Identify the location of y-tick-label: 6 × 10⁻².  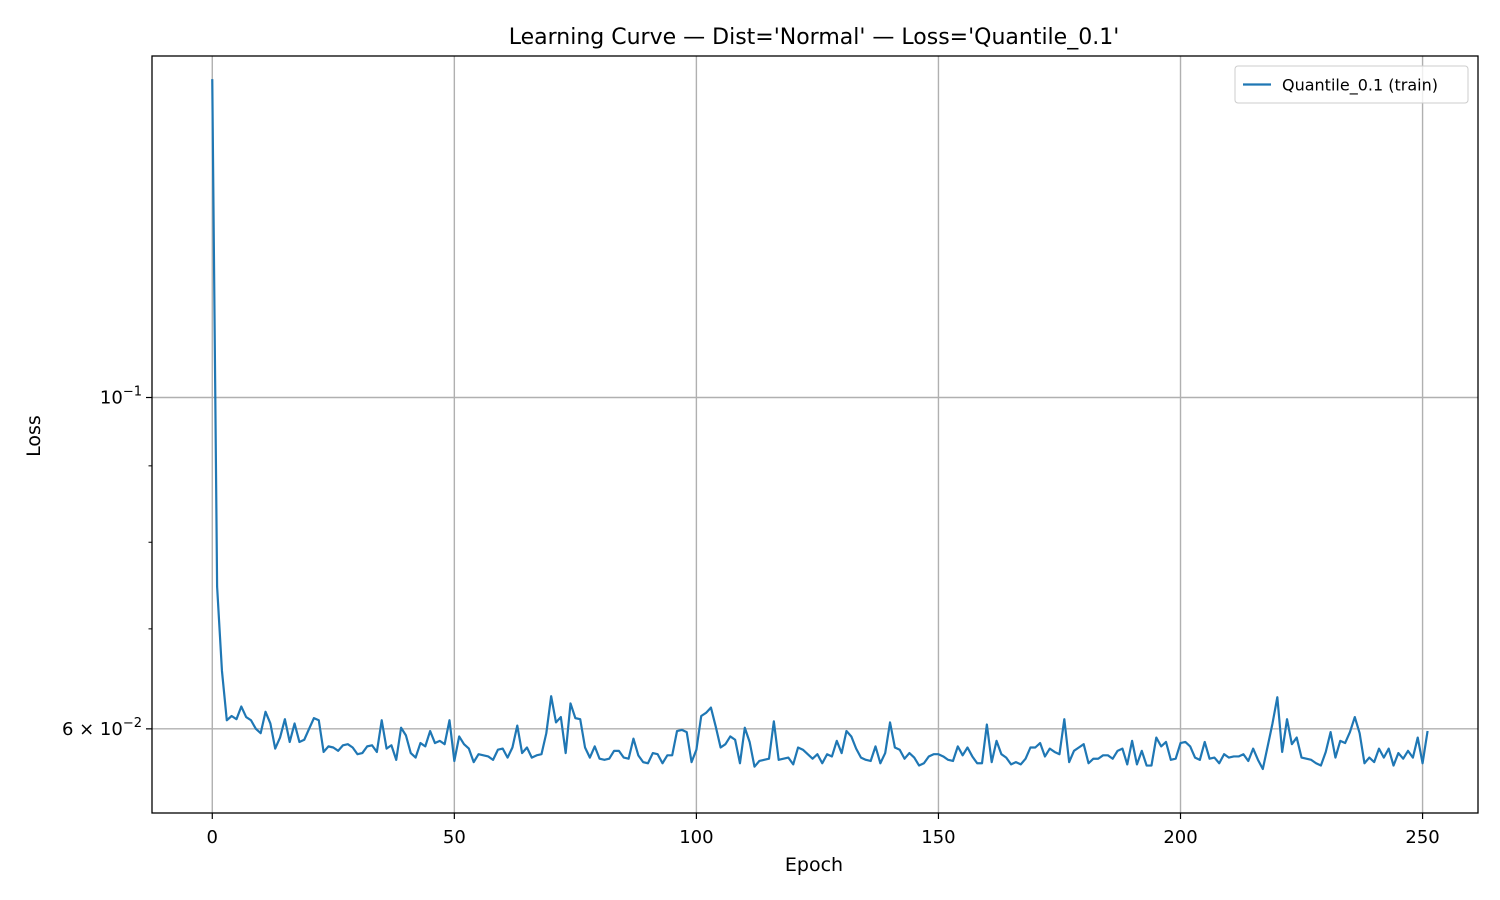
(102, 728).